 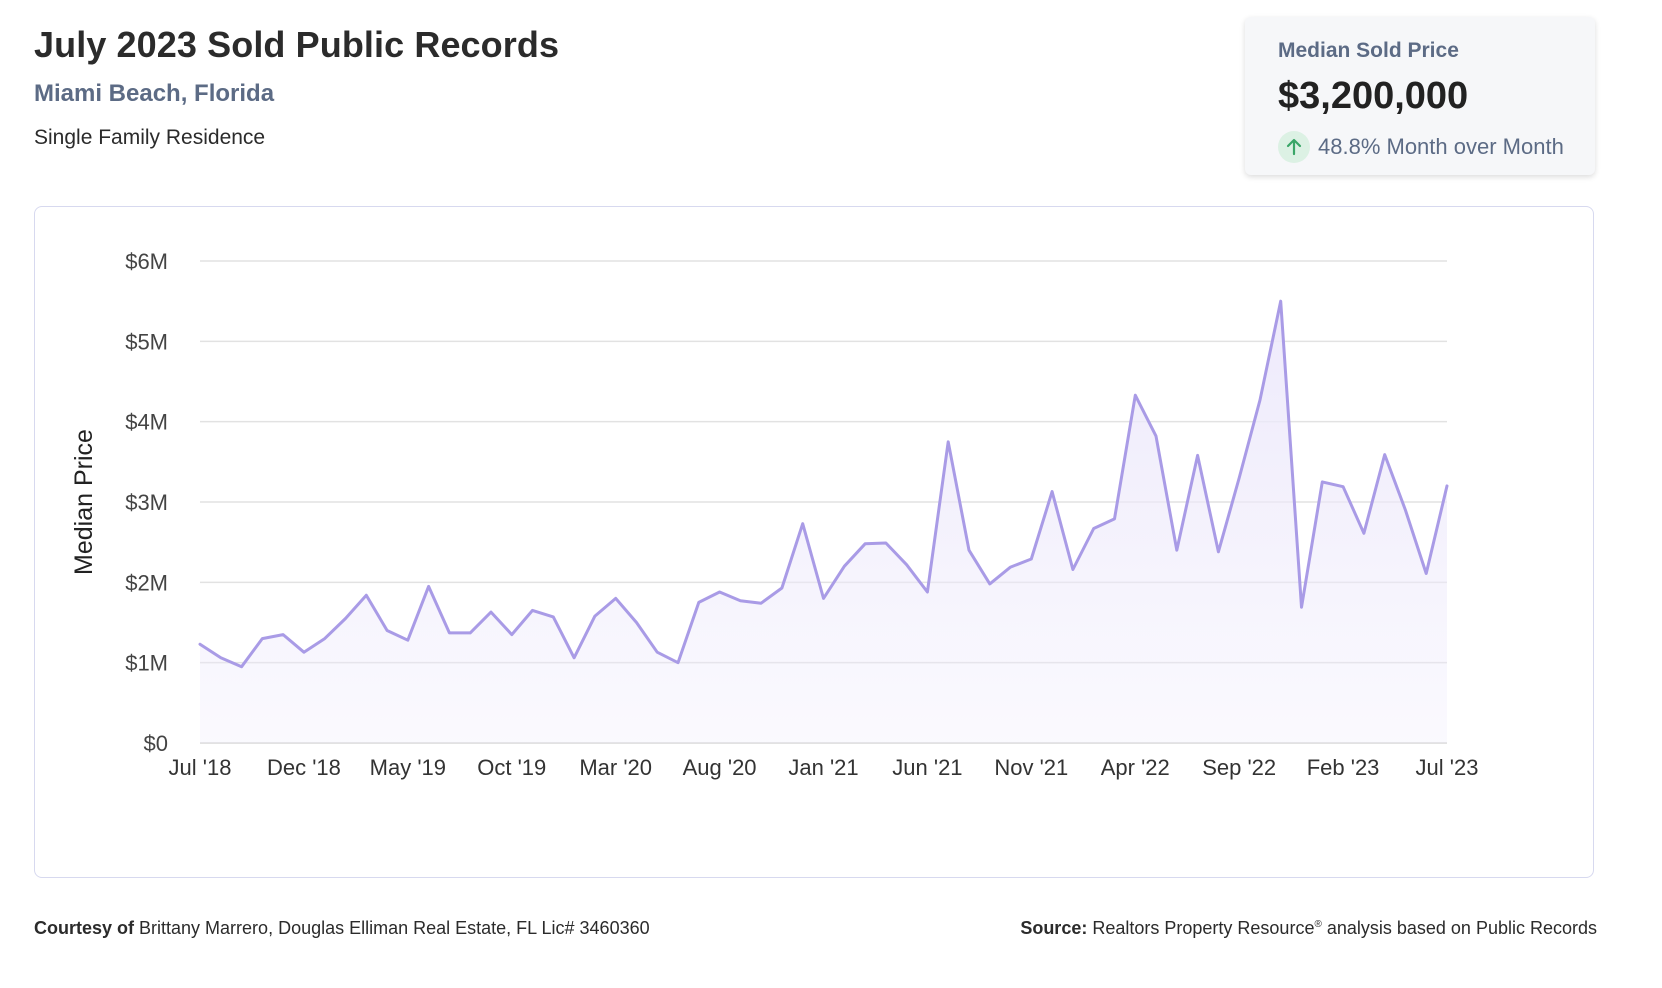 What do you see at coordinates (146, 582) in the screenshot?
I see `y-tick-label: $2M` at bounding box center [146, 582].